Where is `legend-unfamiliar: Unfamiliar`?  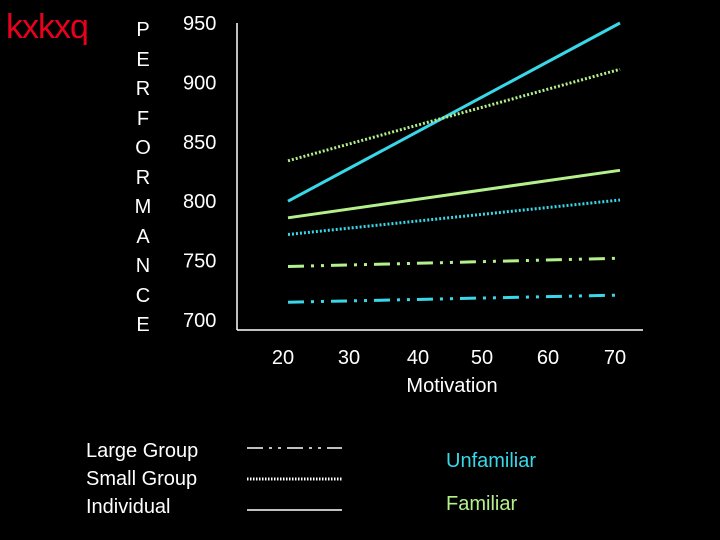 legend-unfamiliar: Unfamiliar is located at coordinates (491, 461).